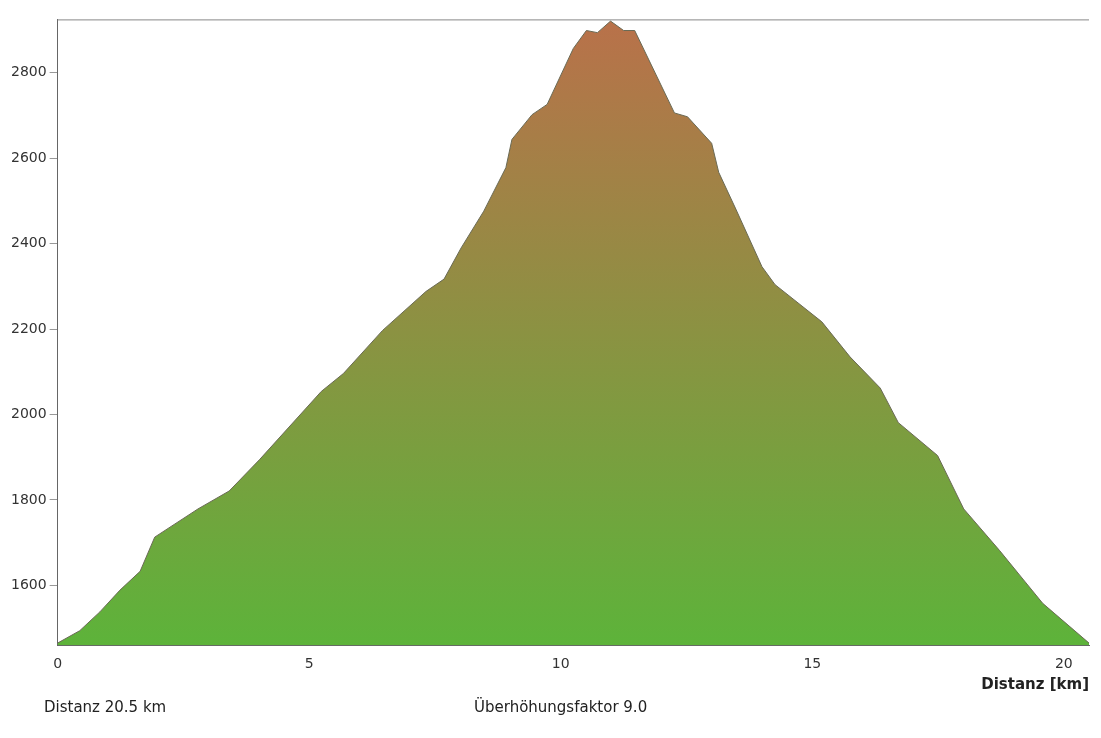  Describe the element at coordinates (309, 663) in the screenshot. I see `x-tick-label: 5` at that location.